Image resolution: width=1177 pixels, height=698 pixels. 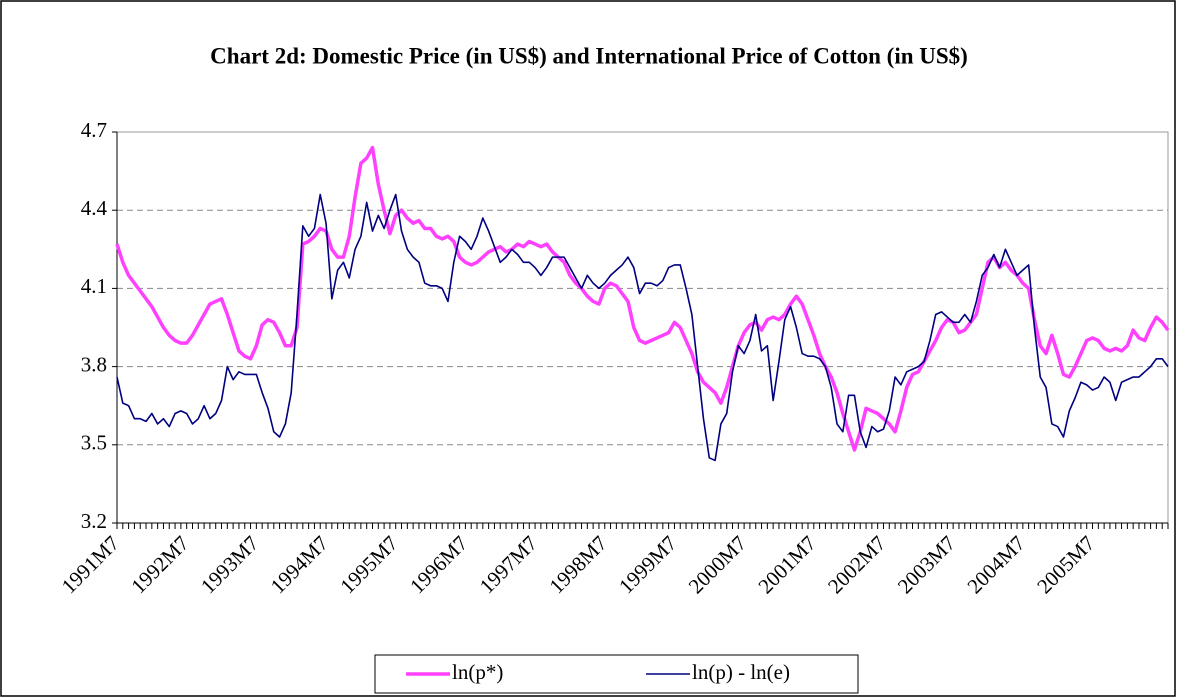 What do you see at coordinates (94, 364) in the screenshot?
I see `y-tick-label: 3.8` at bounding box center [94, 364].